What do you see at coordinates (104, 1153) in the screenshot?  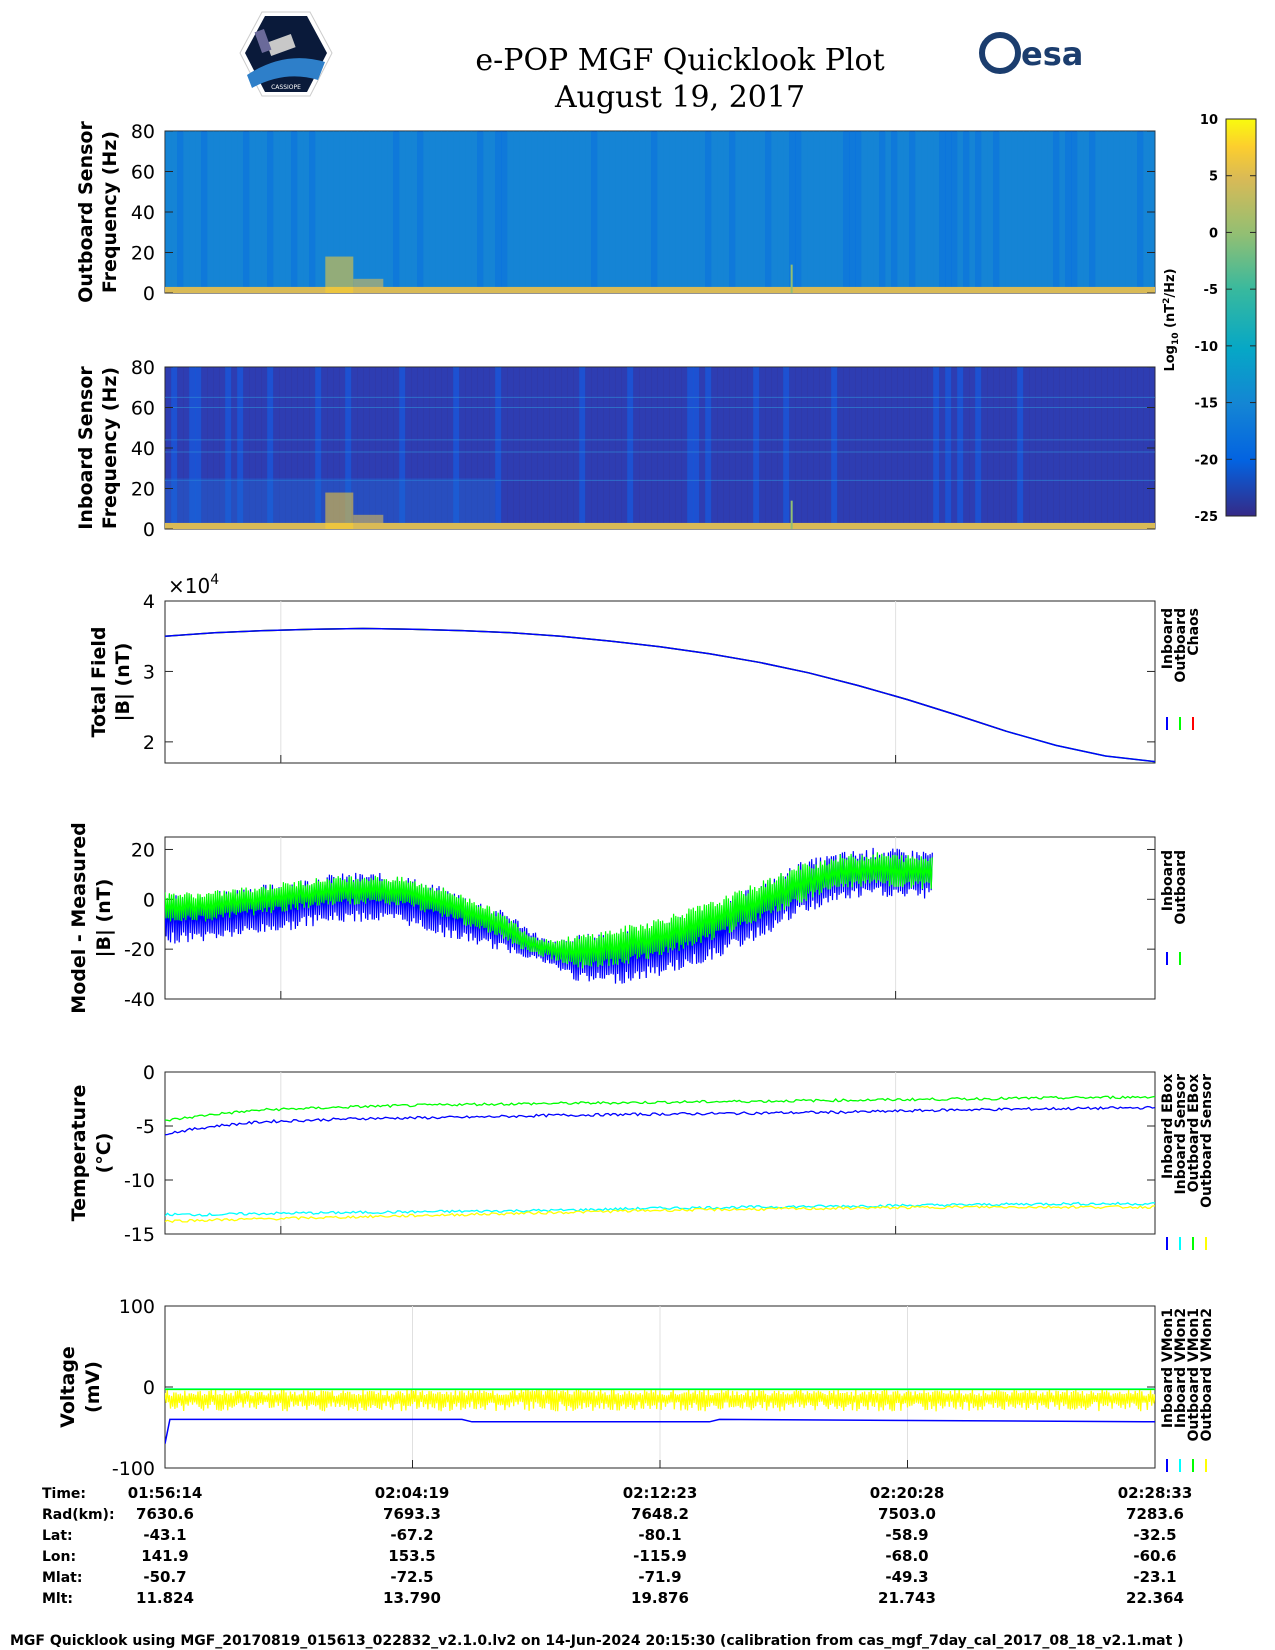 I see `temperature-ylabel-line2: (°C)` at bounding box center [104, 1153].